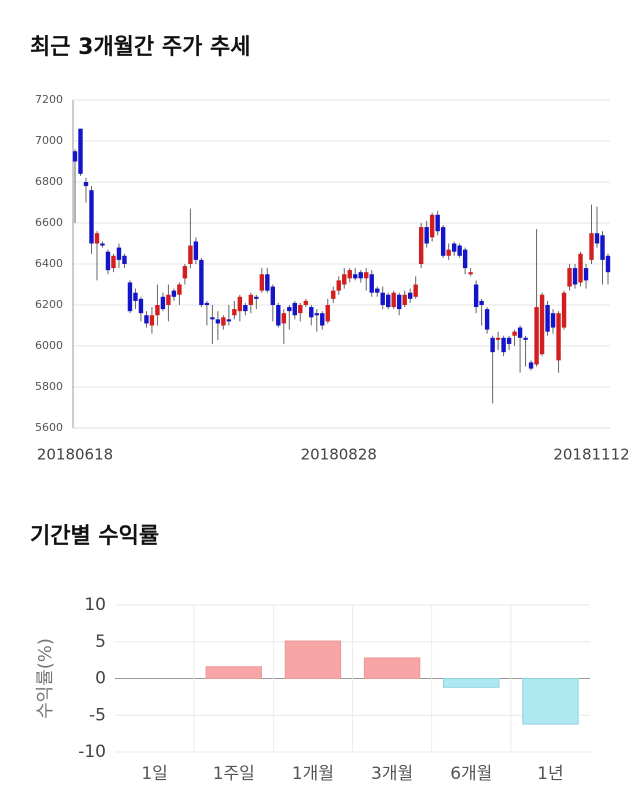 Image resolution: width=640 pixels, height=810 pixels. What do you see at coordinates (97, 715) in the screenshot?
I see `y-tick-label: -5` at bounding box center [97, 715].